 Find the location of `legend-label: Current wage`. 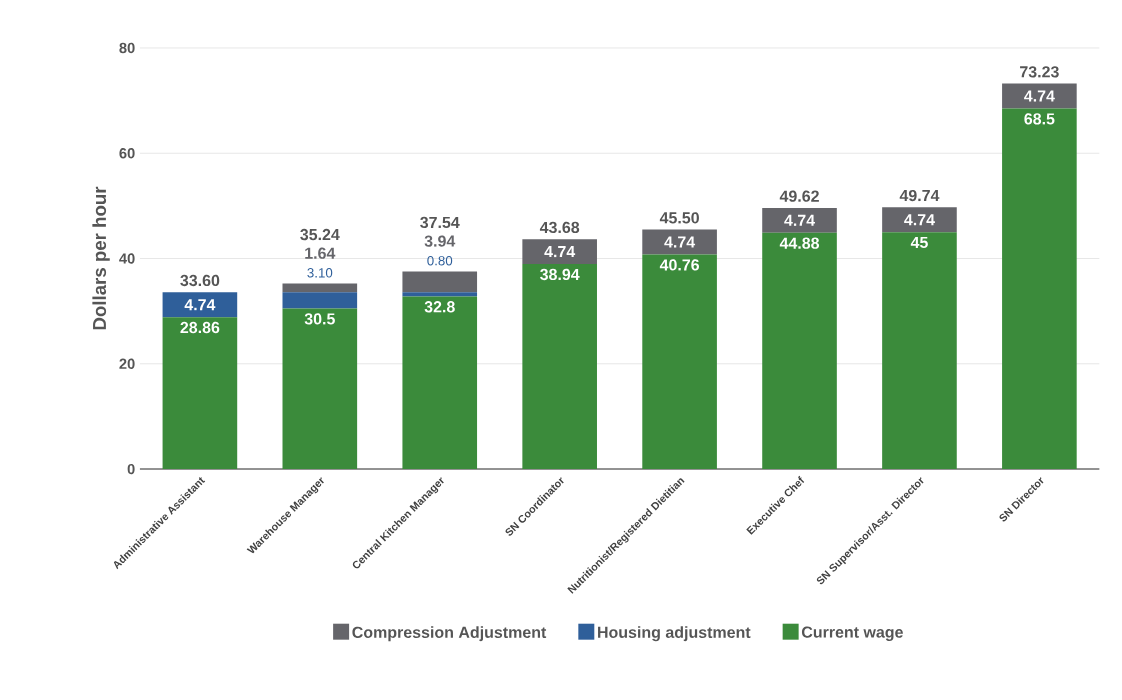

legend-label: Current wage is located at coordinates (852, 634).